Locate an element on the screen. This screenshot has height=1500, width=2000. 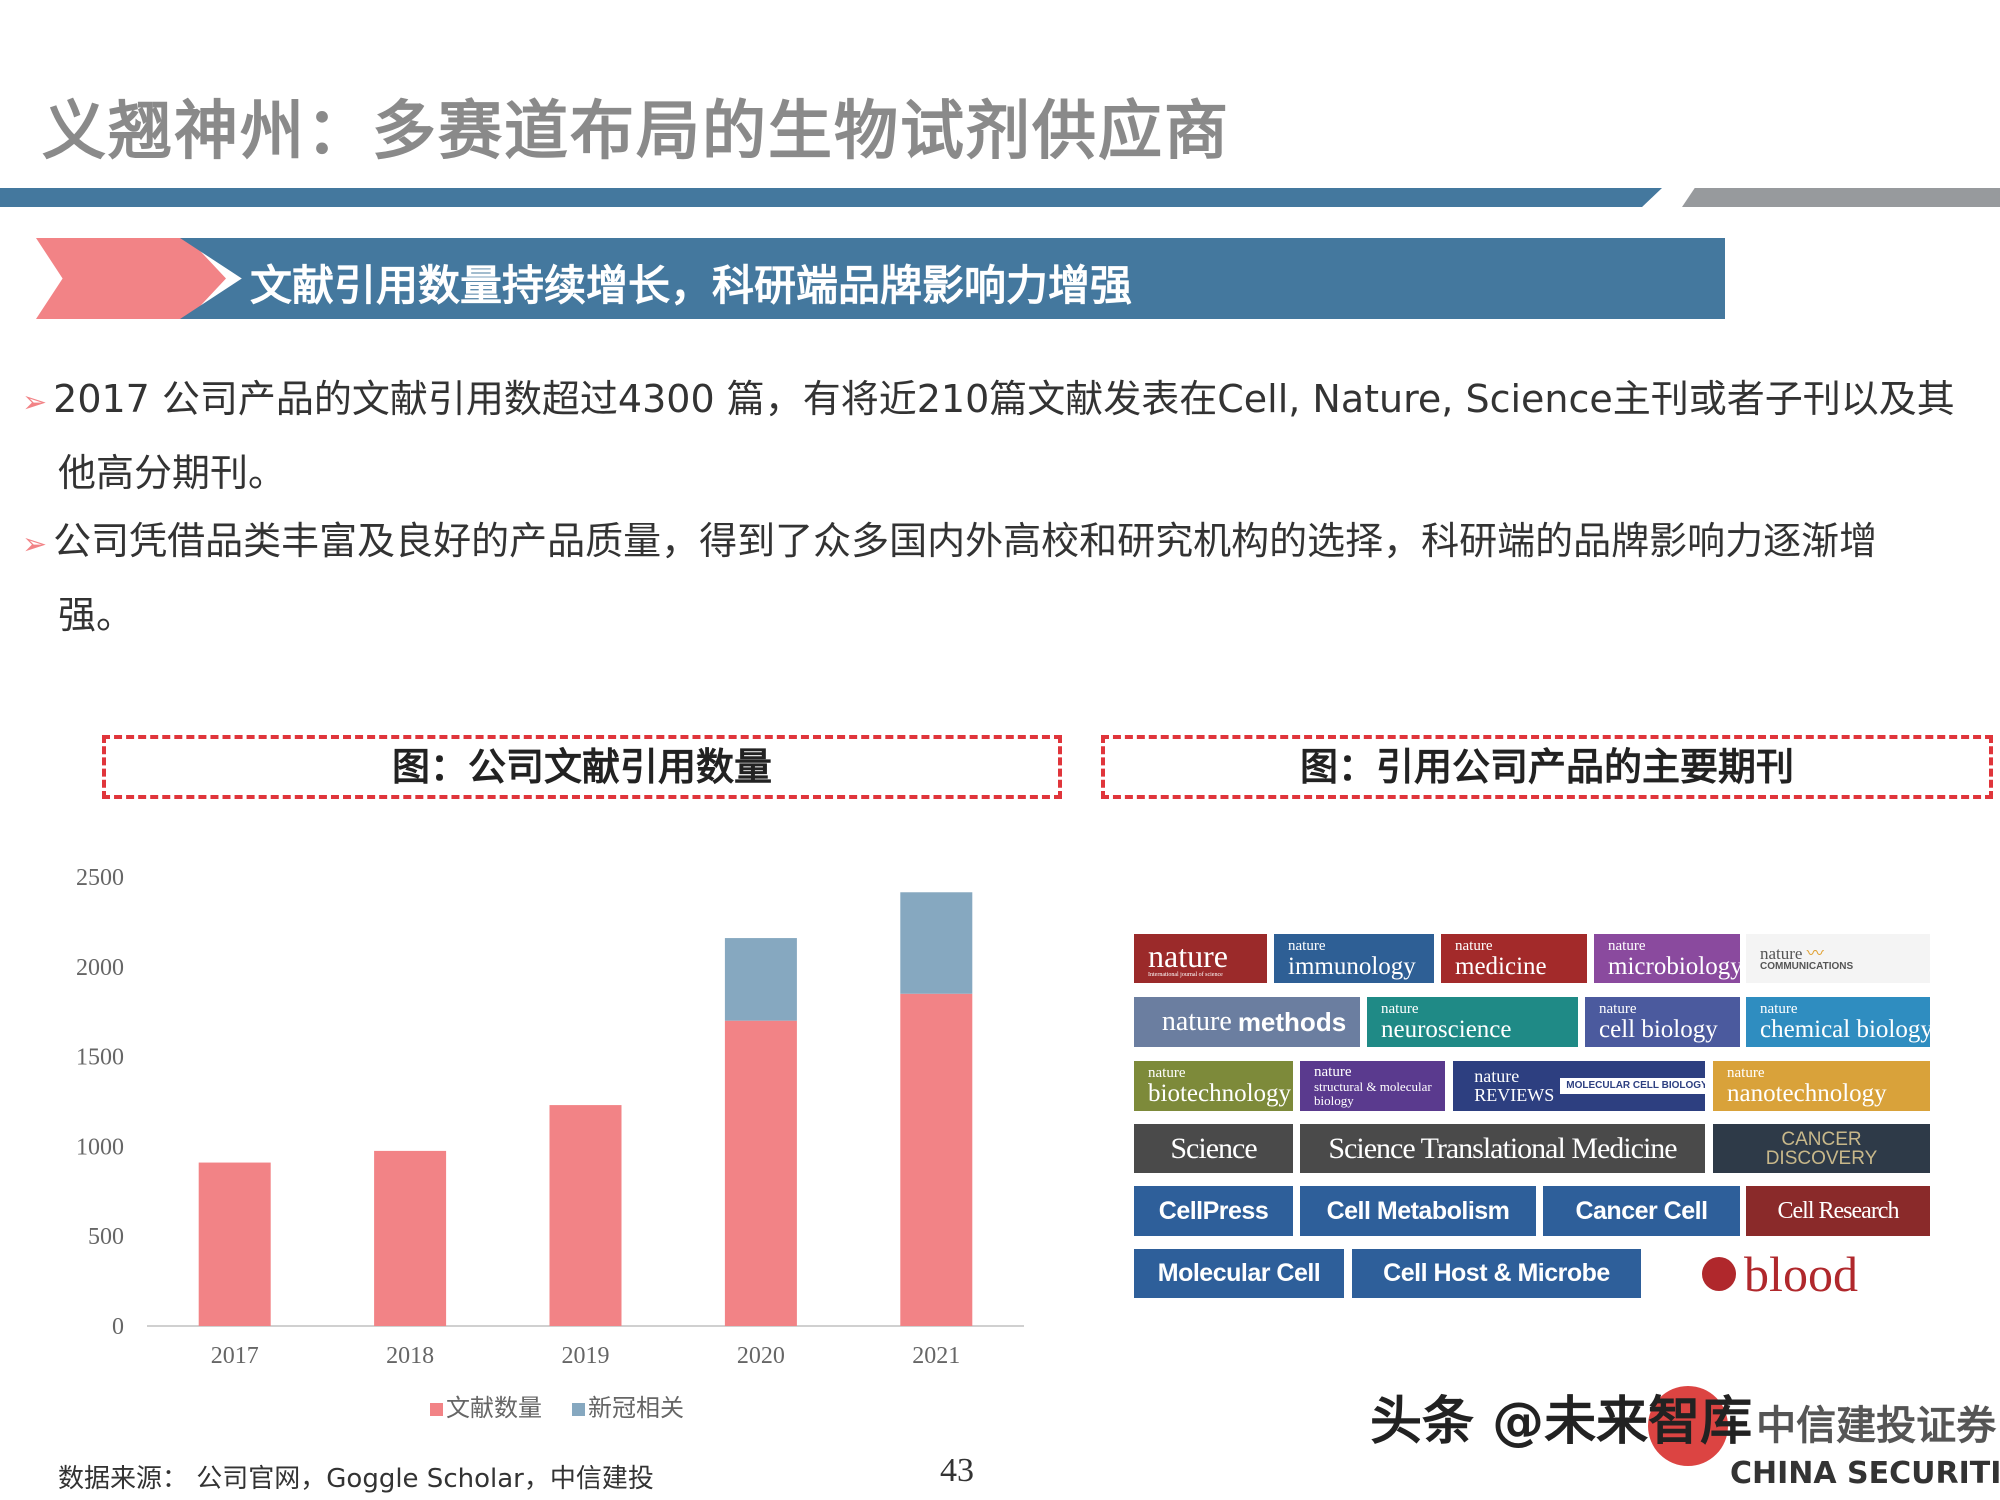
header-divider-blue is located at coordinates (831, 197).